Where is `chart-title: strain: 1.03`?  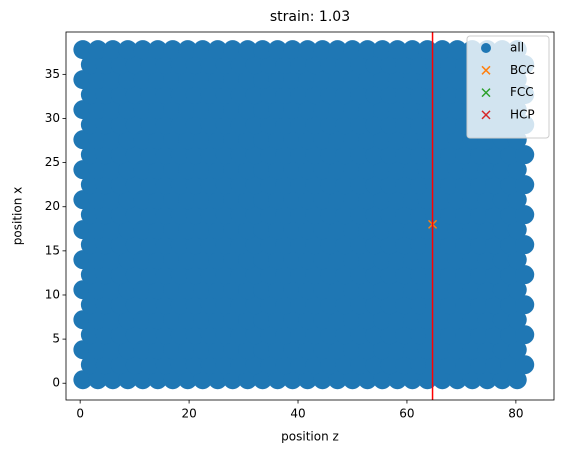 chart-title: strain: 1.03 is located at coordinates (310, 17).